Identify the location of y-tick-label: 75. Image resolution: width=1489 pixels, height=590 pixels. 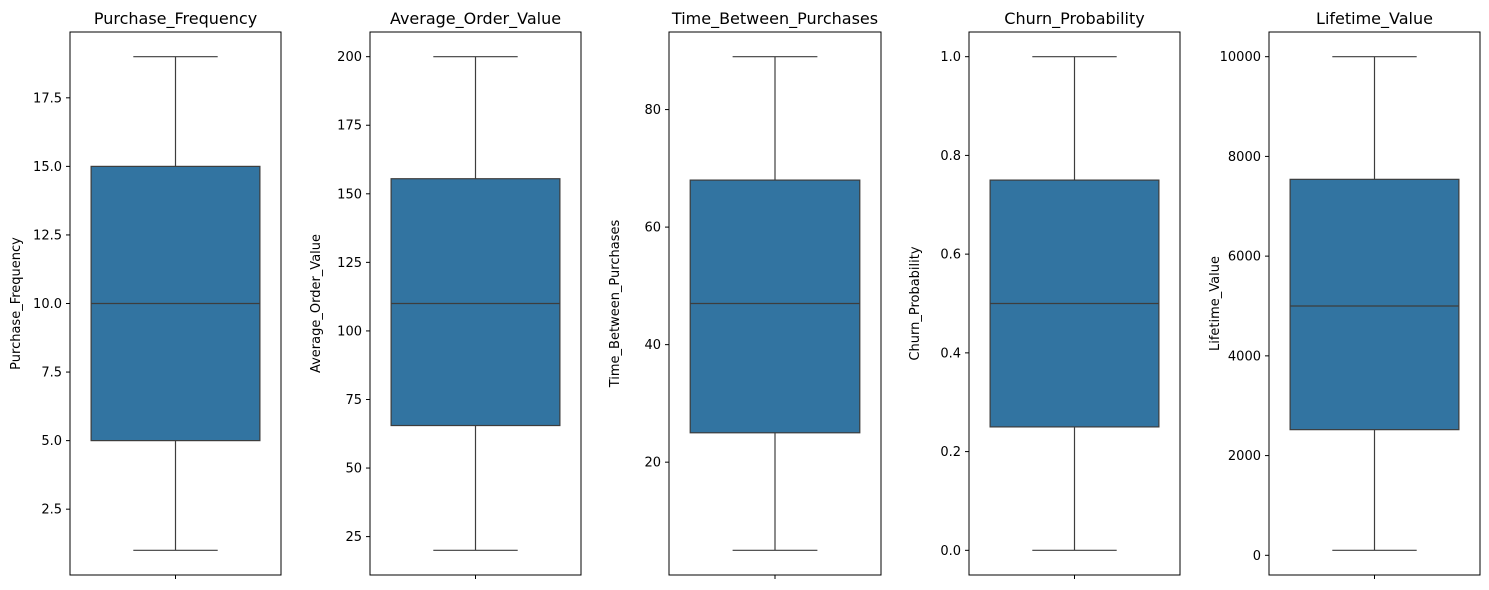
(353, 400).